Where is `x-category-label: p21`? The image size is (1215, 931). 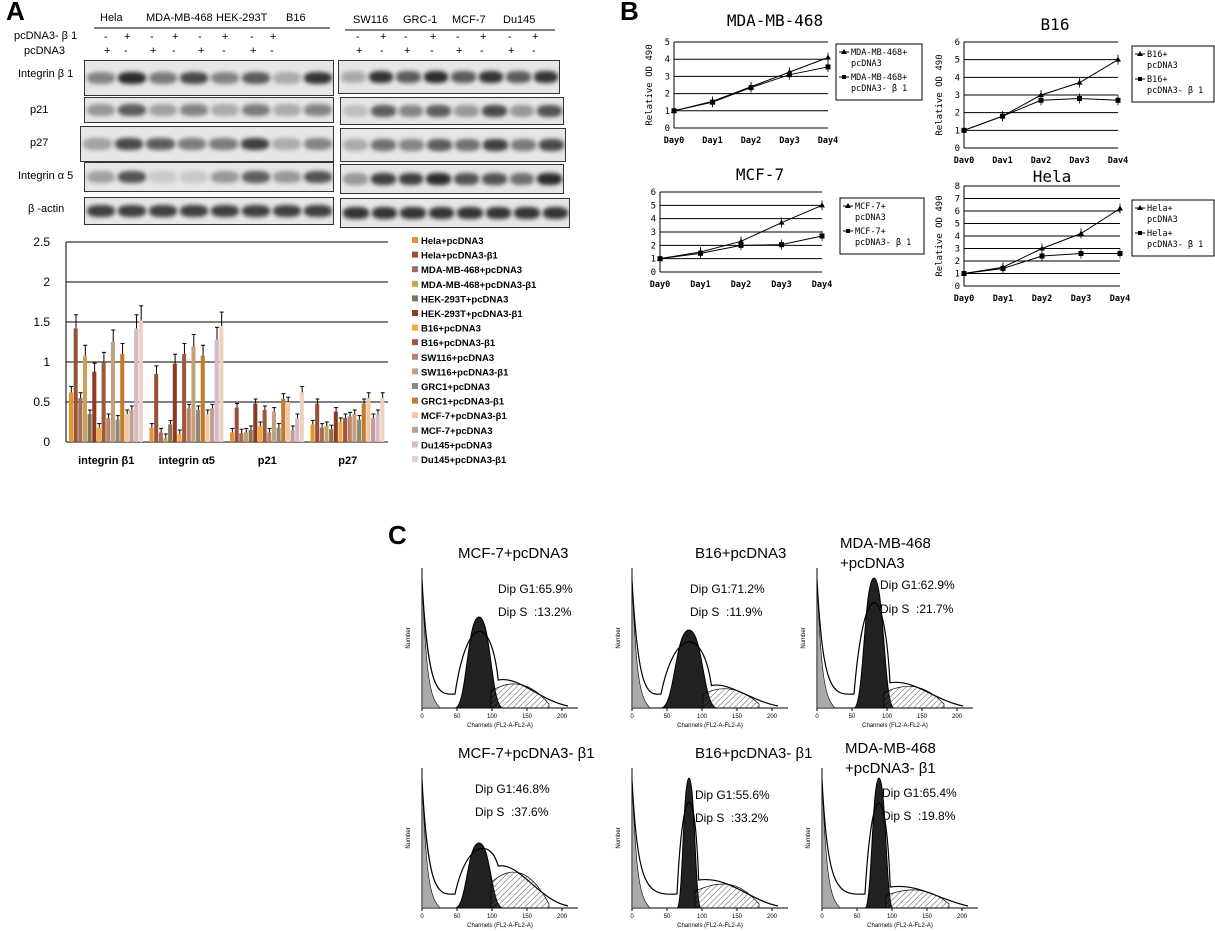 x-category-label: p21 is located at coordinates (267, 461).